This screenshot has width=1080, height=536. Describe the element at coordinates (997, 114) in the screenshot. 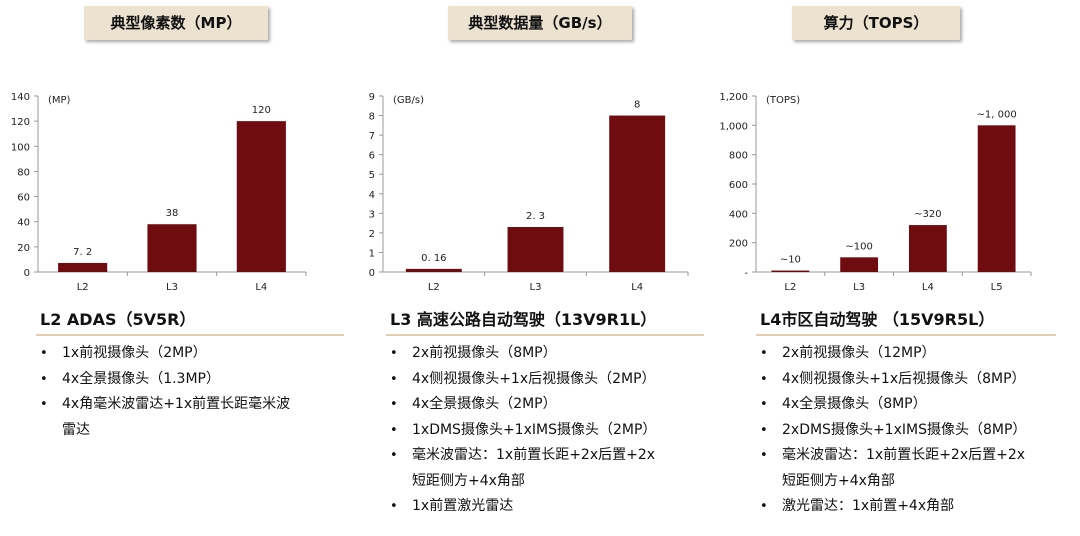

I see `data-label: ~1, 000` at that location.